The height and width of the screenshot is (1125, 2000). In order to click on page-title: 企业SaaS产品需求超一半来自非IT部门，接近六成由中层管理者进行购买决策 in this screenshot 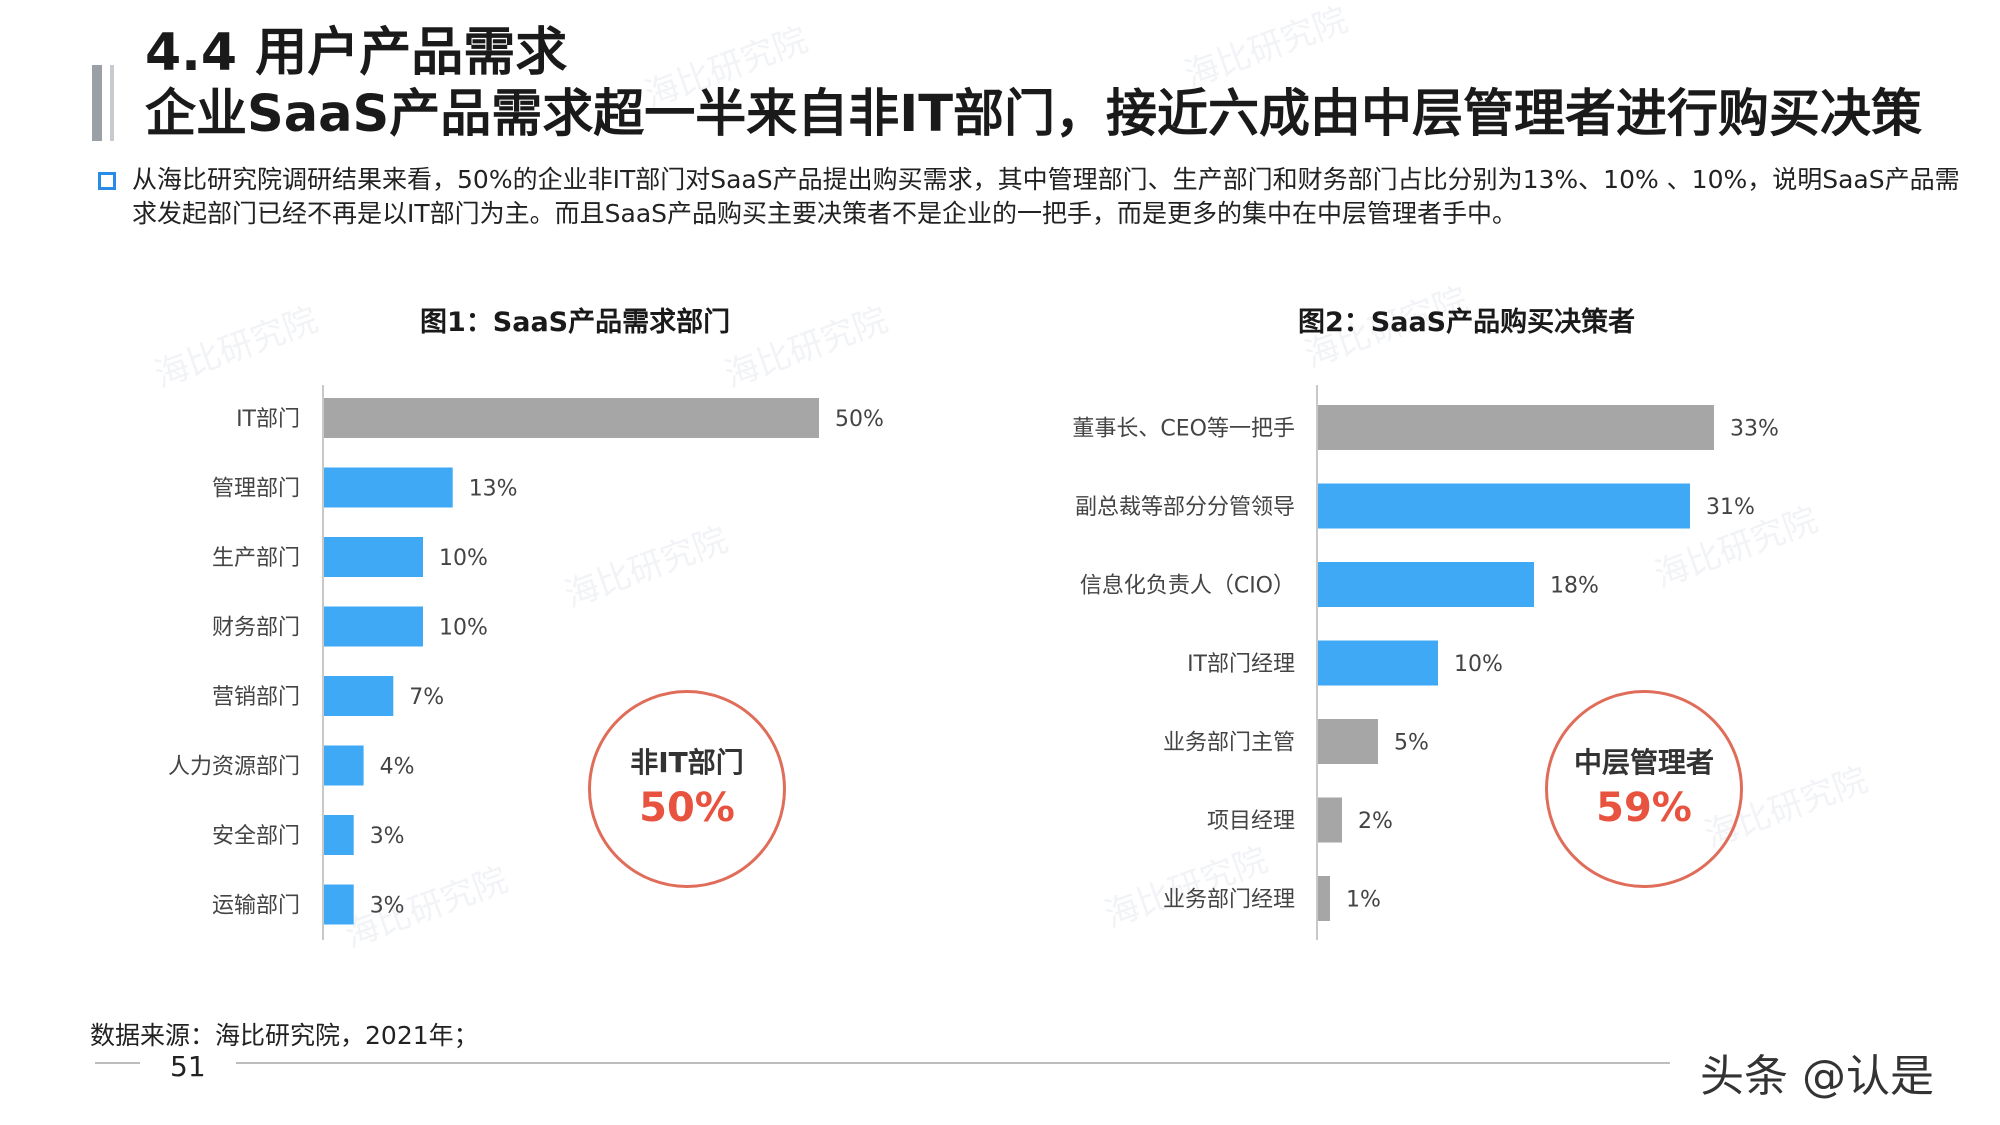, I will do `click(1034, 114)`.